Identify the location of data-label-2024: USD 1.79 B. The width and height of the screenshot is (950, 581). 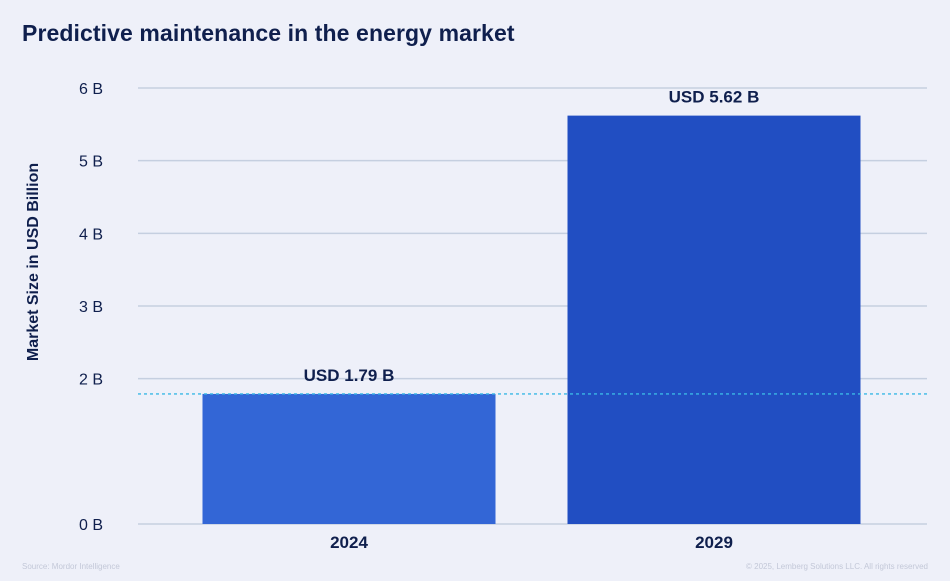
(349, 375).